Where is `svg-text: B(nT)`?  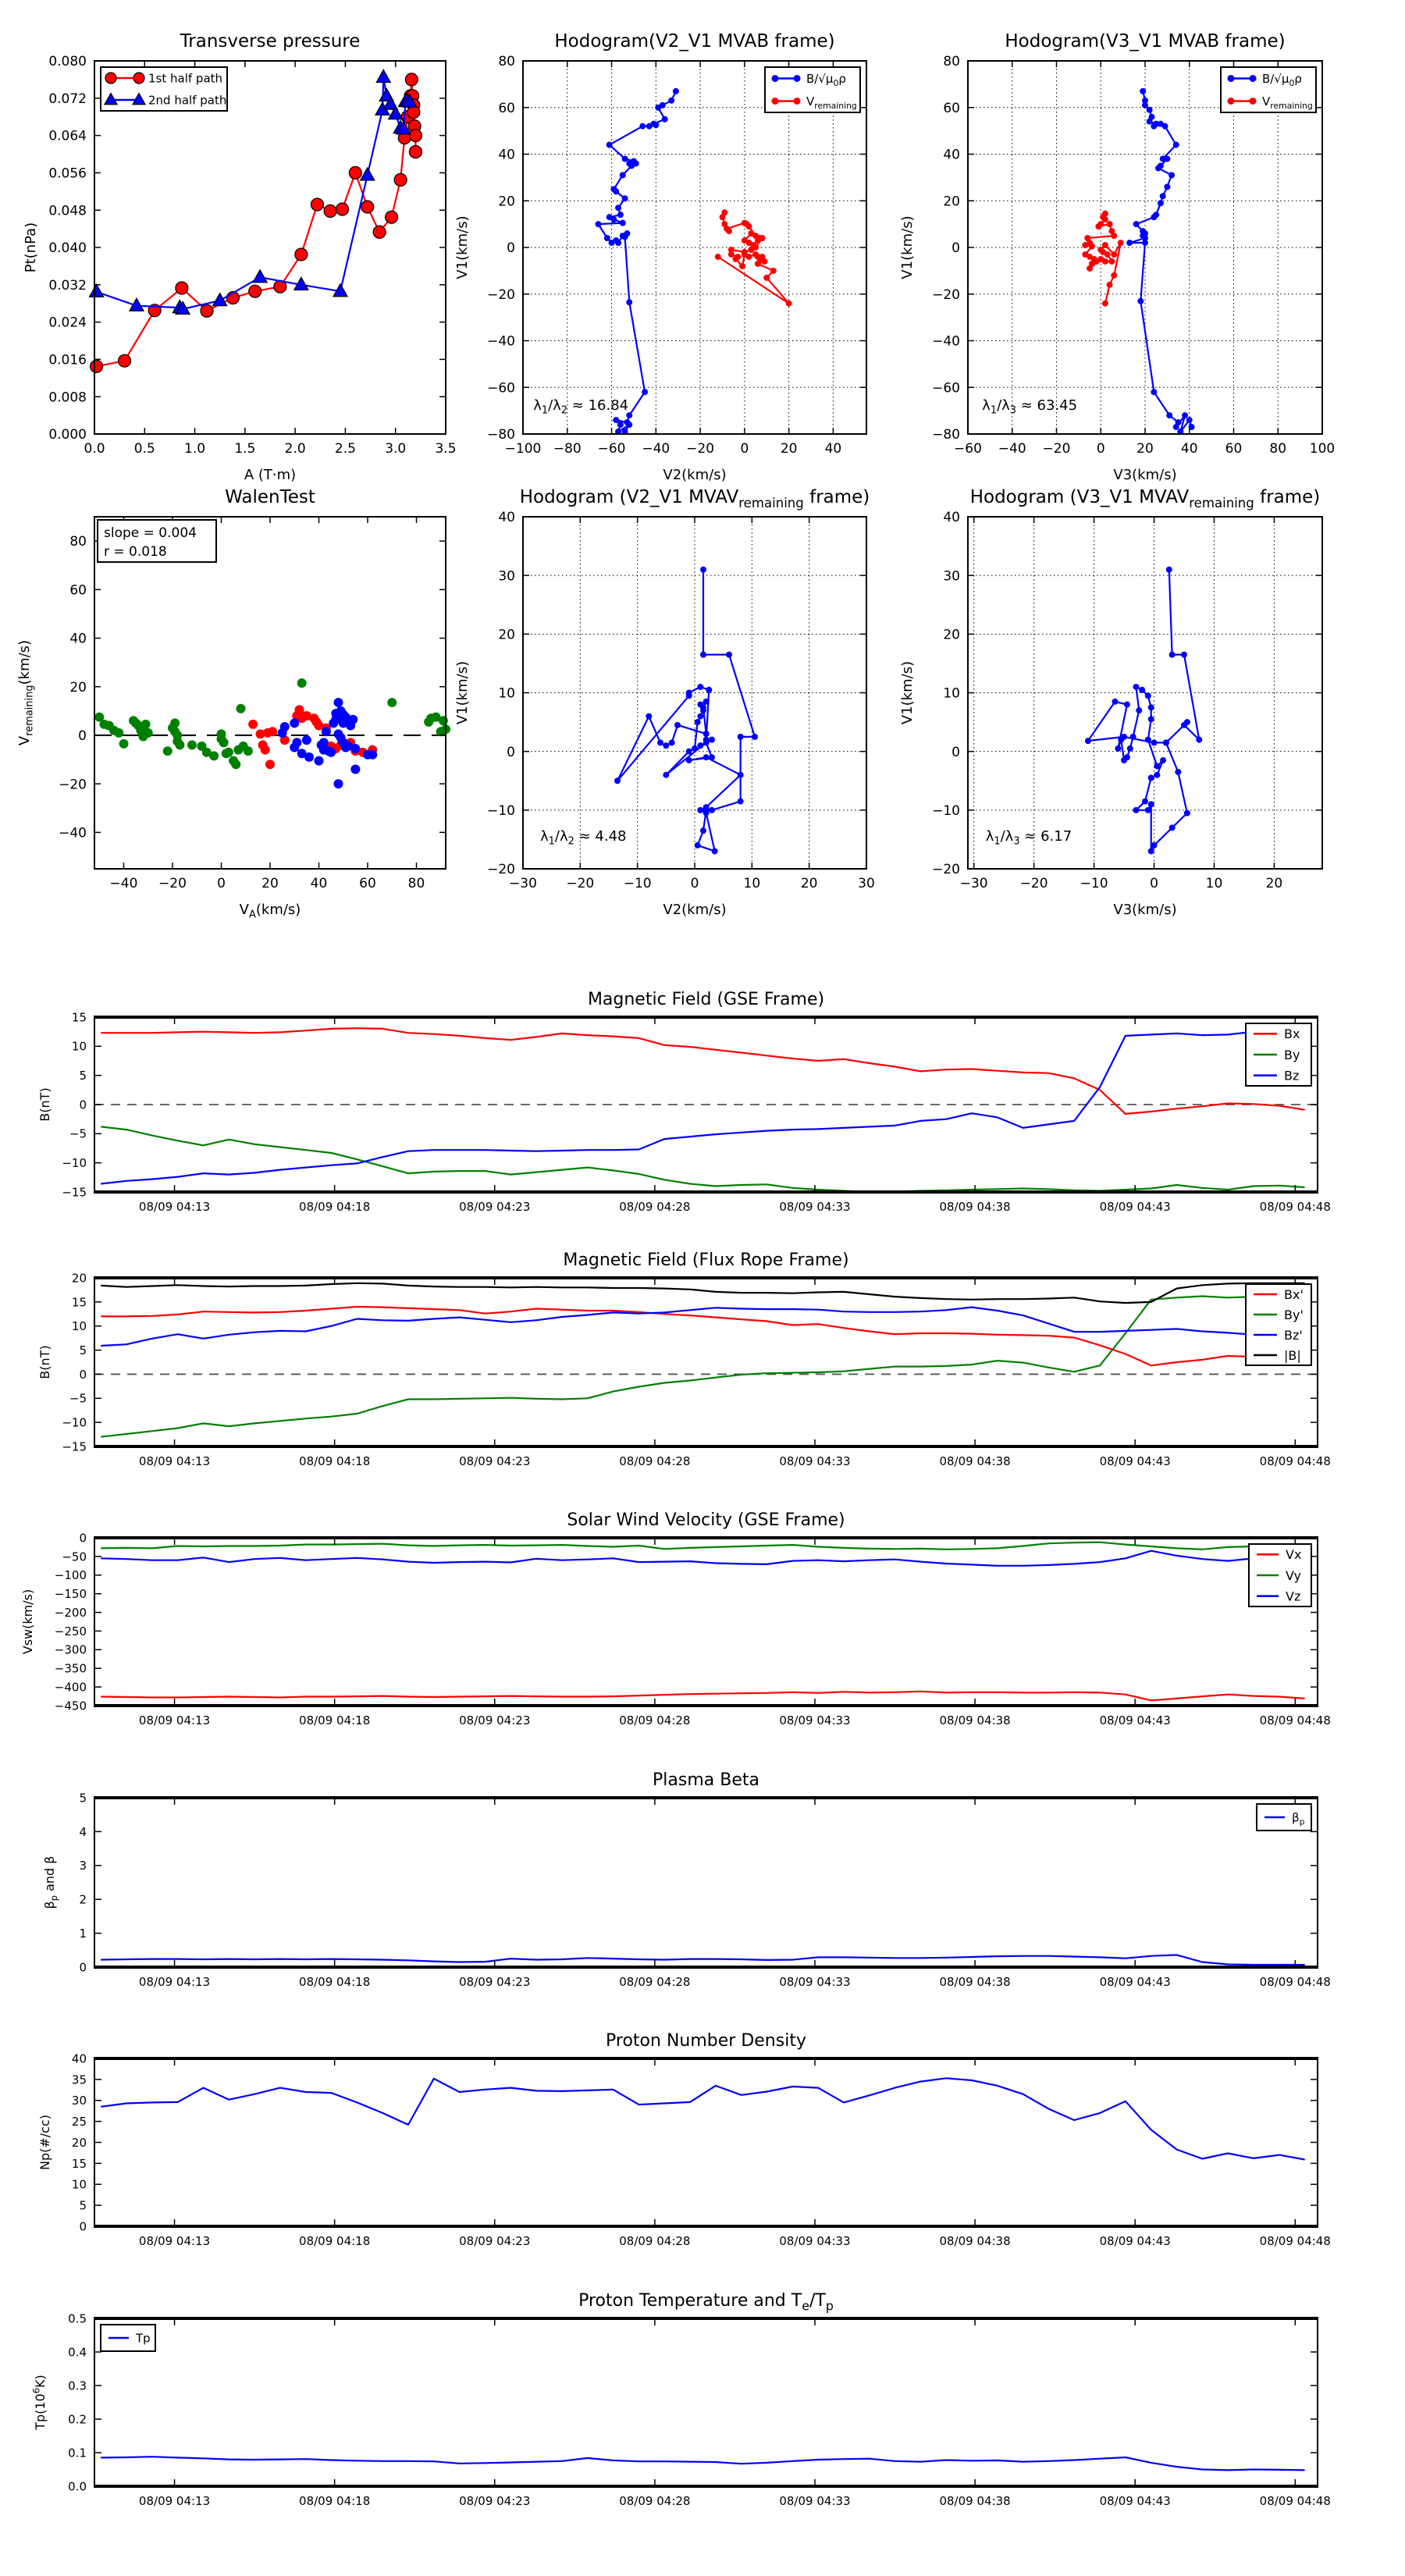
svg-text: B(nT) is located at coordinates (45, 1362).